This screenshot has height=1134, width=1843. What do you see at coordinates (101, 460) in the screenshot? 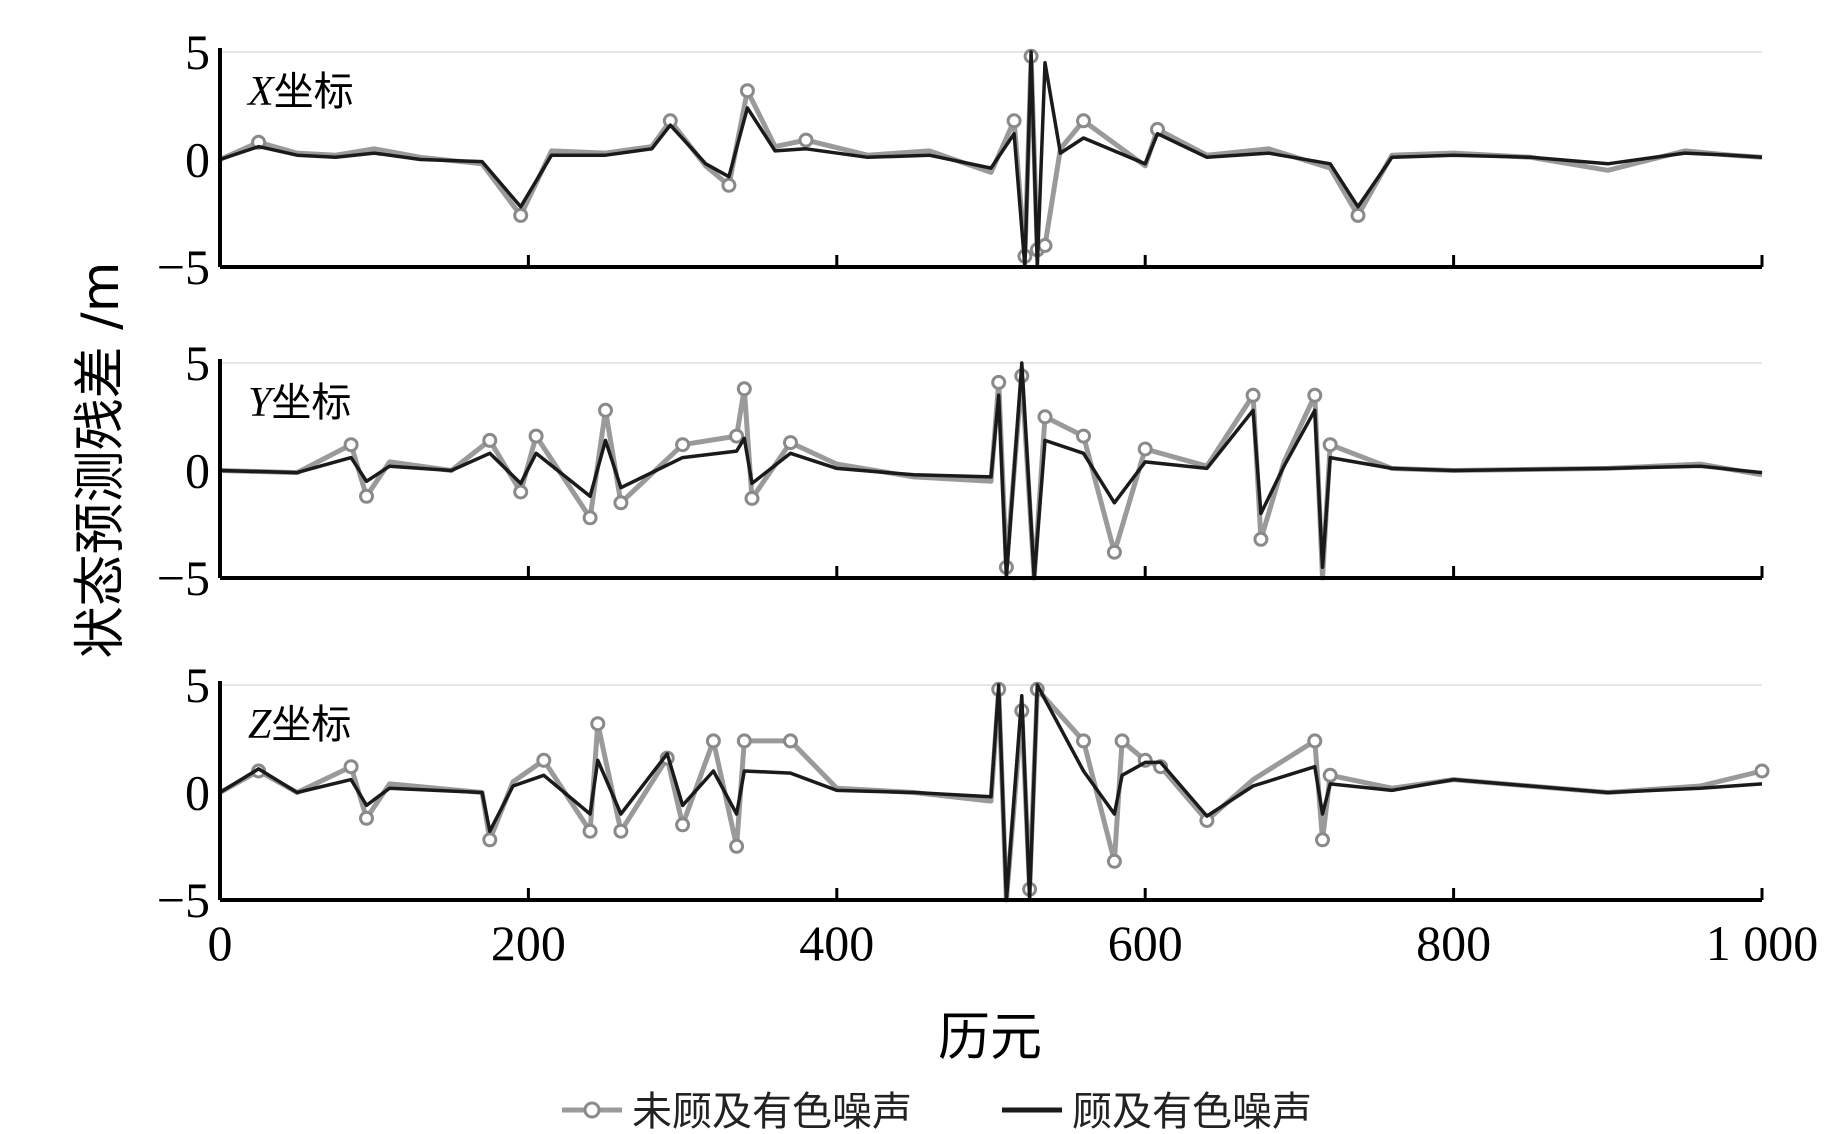
I see `y-axis-title: 状态预测残差 /m` at bounding box center [101, 460].